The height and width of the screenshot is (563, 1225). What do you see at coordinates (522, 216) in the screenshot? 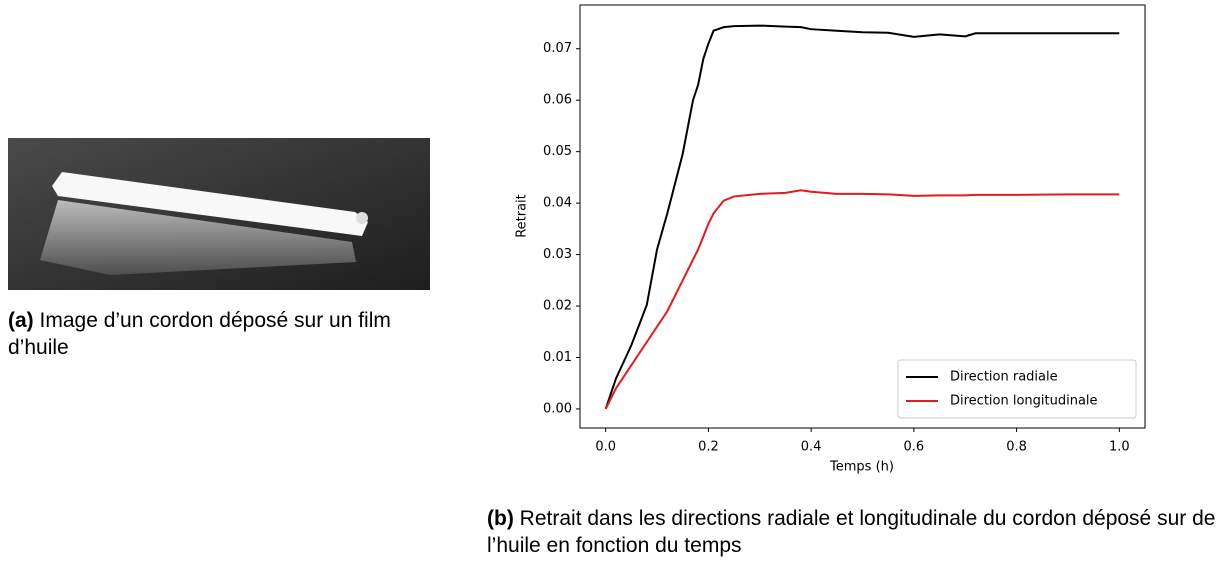
I see `y-axis-label: Retrait` at bounding box center [522, 216].